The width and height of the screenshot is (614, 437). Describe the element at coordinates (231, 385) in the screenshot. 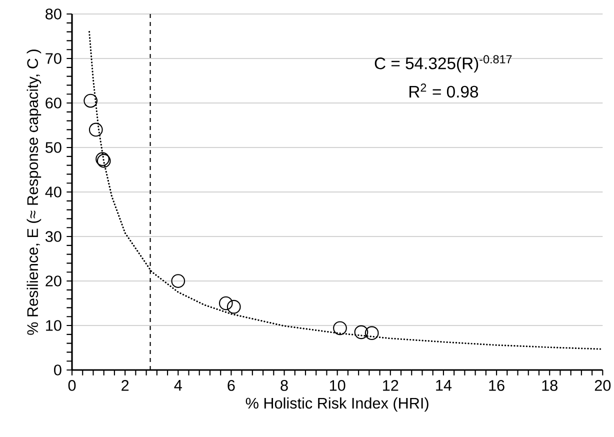

I see `x-tick-label: 6` at that location.